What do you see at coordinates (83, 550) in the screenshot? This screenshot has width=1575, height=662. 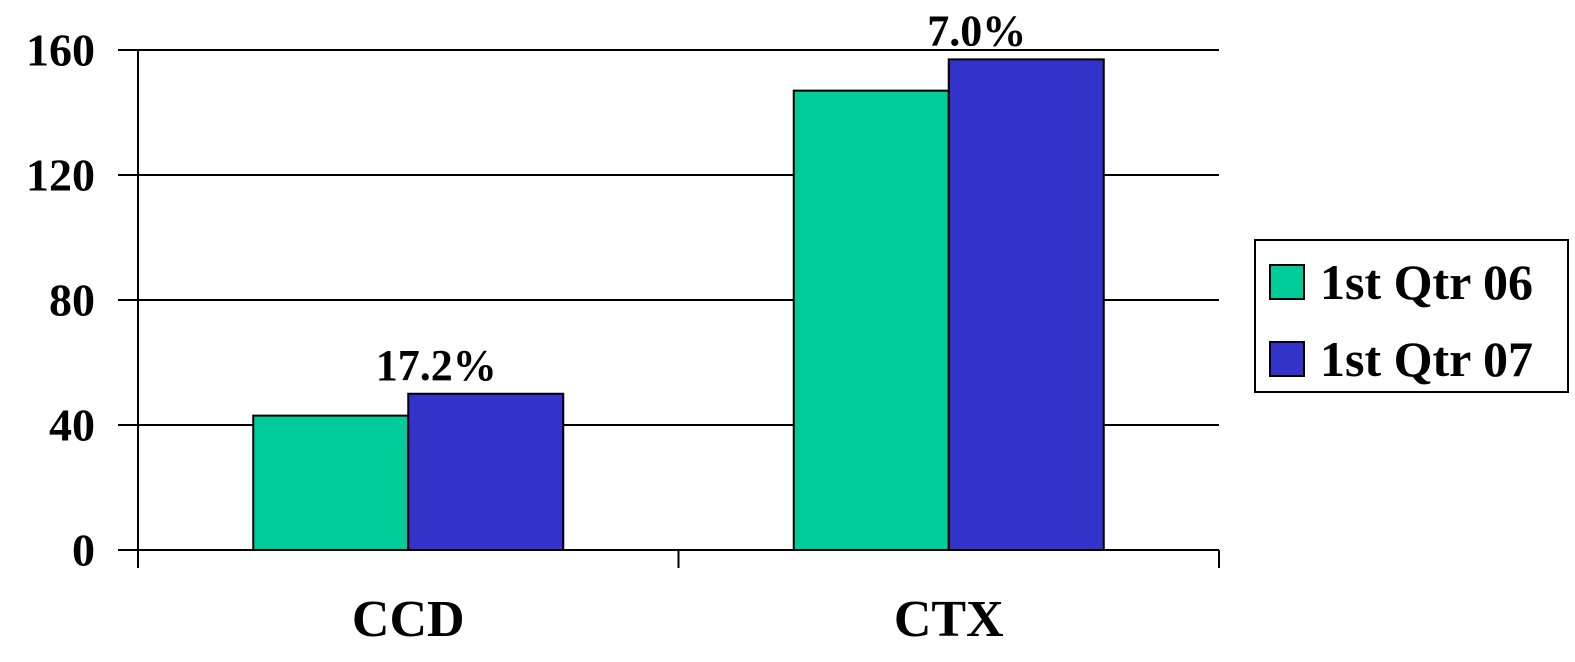 I see `y-tick-label: 0` at bounding box center [83, 550].